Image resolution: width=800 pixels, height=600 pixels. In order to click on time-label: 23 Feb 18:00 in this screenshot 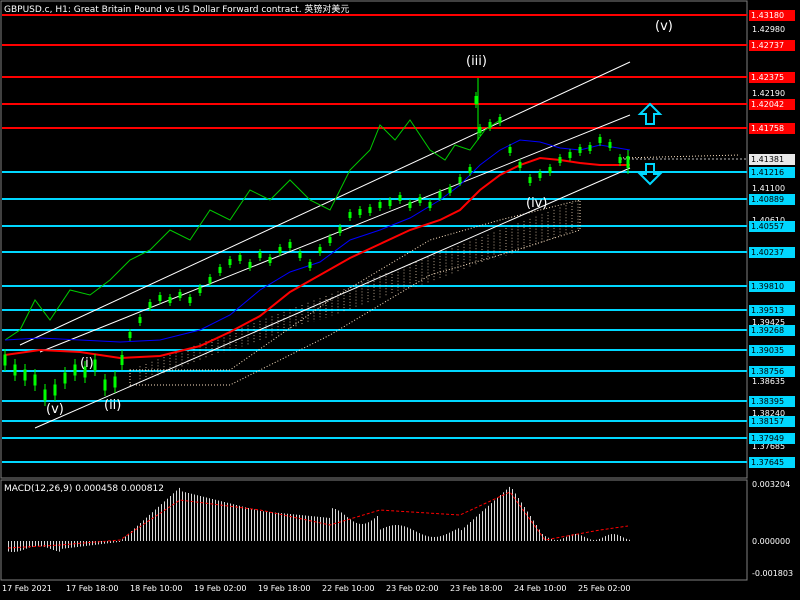, I will do `click(476, 588)`.